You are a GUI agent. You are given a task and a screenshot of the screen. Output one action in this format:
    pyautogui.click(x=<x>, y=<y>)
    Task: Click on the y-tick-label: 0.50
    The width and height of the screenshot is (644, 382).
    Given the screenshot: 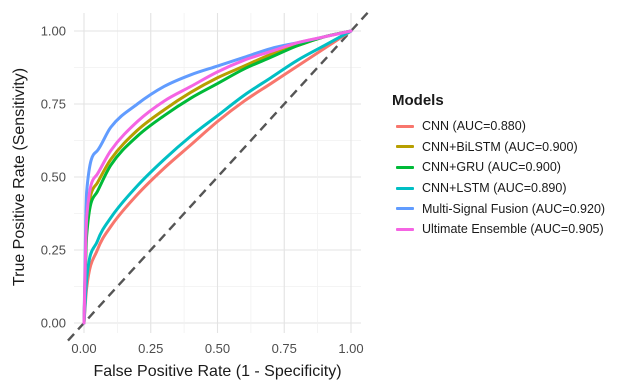 What is the action you would take?
    pyautogui.click(x=53, y=177)
    